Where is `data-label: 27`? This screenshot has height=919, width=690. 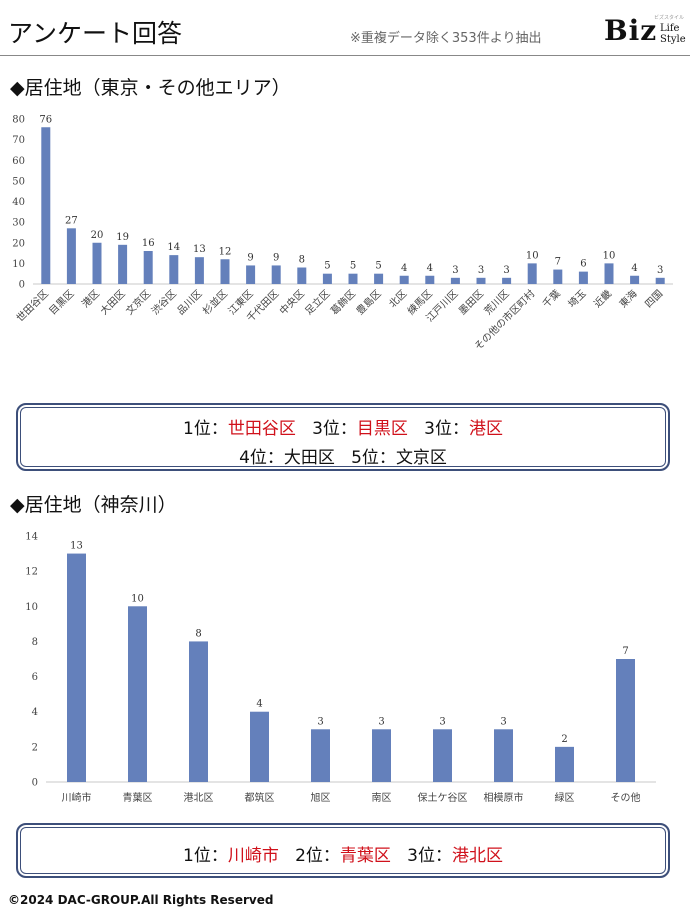 data-label: 27 is located at coordinates (71, 220).